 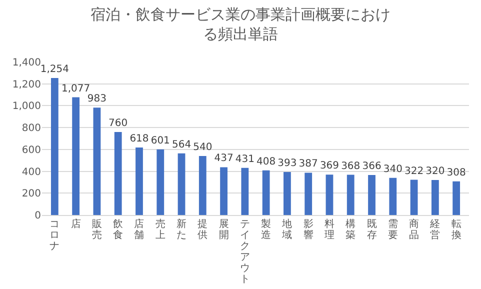 What do you see at coordinates (37, 216) in the screenshot?
I see `y-tick-label: 0` at bounding box center [37, 216].